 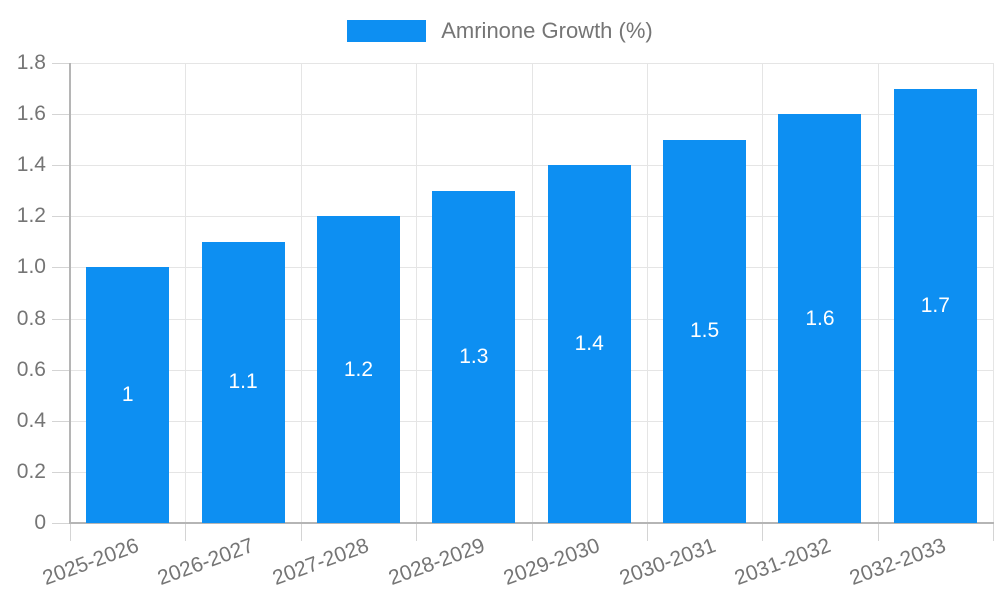 What do you see at coordinates (70, 293) in the screenshot?
I see `y-axis-line` at bounding box center [70, 293].